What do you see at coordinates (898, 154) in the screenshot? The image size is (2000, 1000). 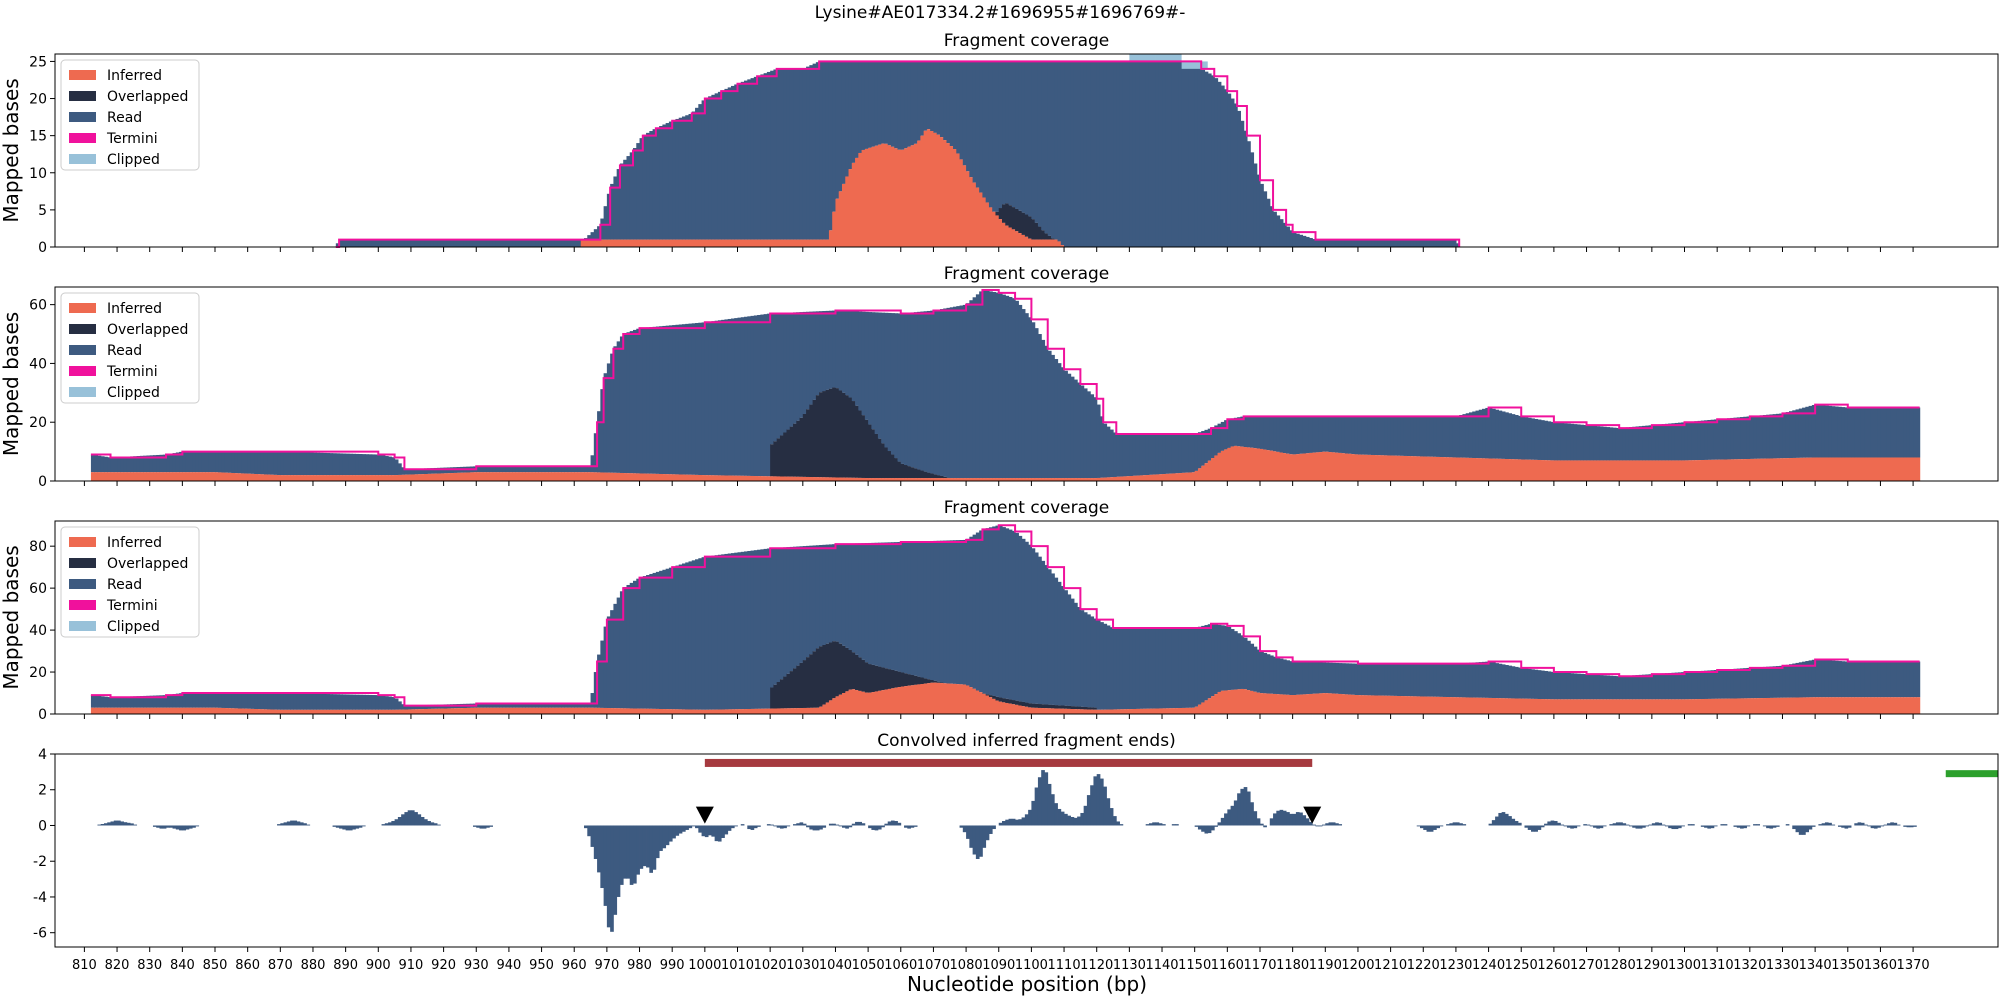 I see `termini-line` at bounding box center [898, 154].